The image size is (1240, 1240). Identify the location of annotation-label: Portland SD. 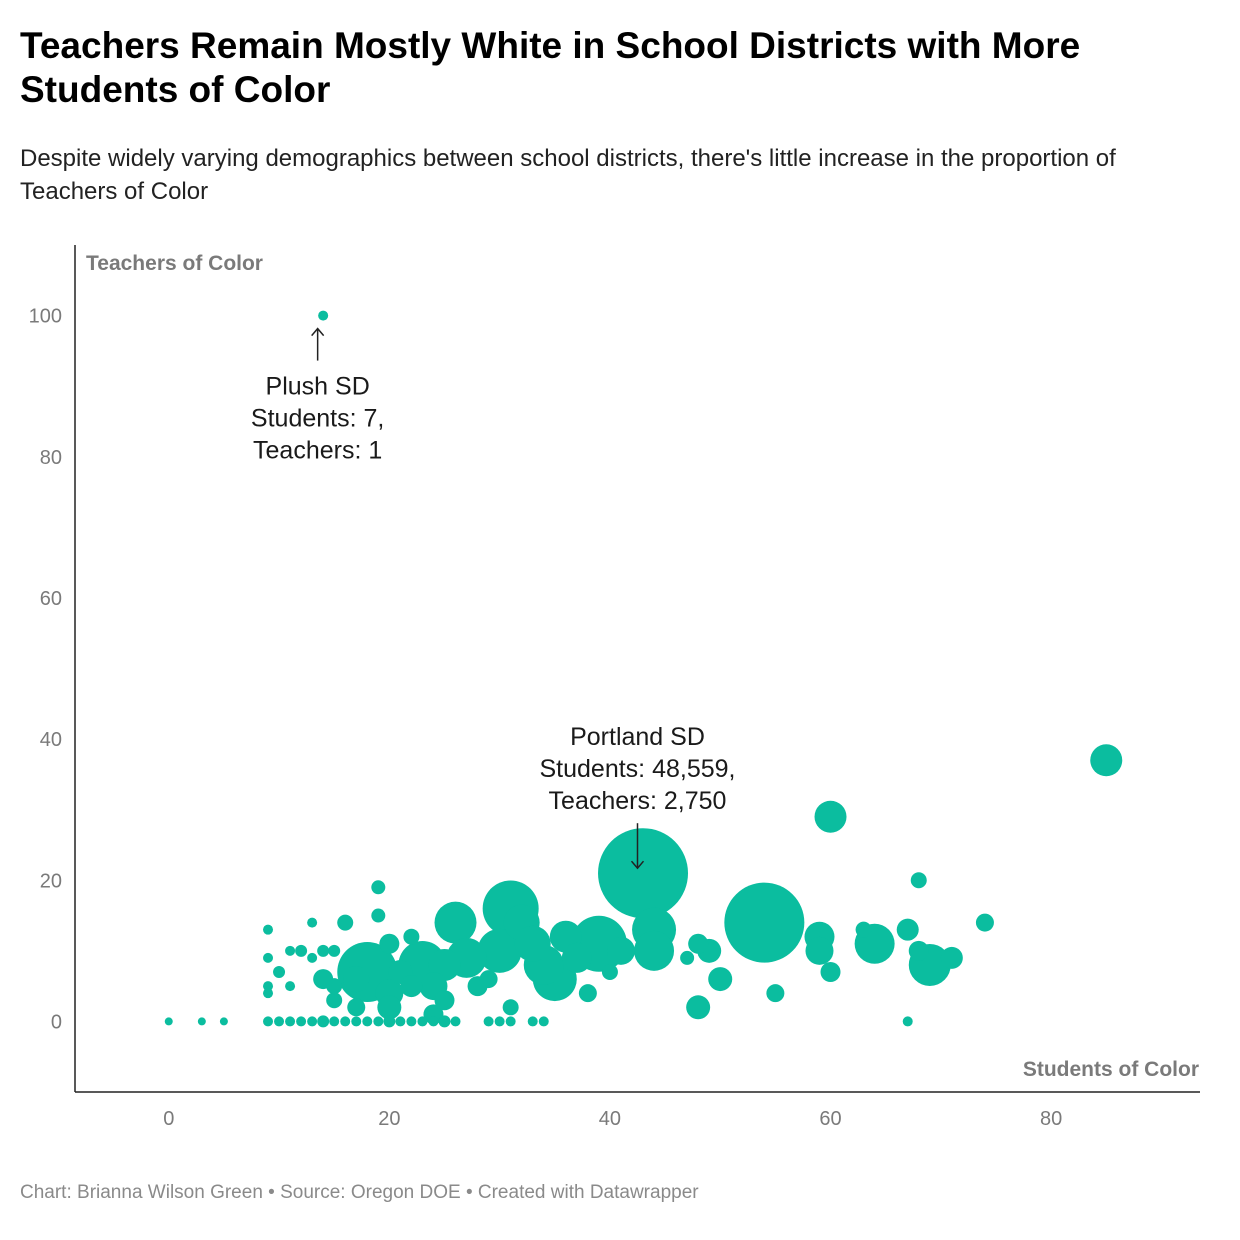
(637, 737).